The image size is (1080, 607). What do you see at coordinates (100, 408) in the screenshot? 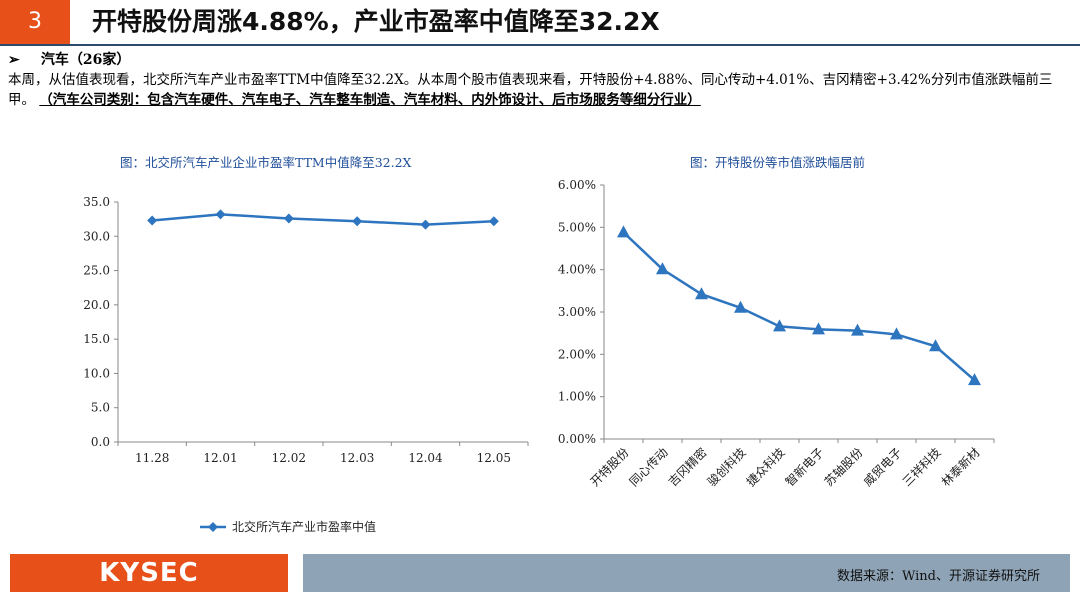
I see `y-tick-label: 5.0` at bounding box center [100, 408].